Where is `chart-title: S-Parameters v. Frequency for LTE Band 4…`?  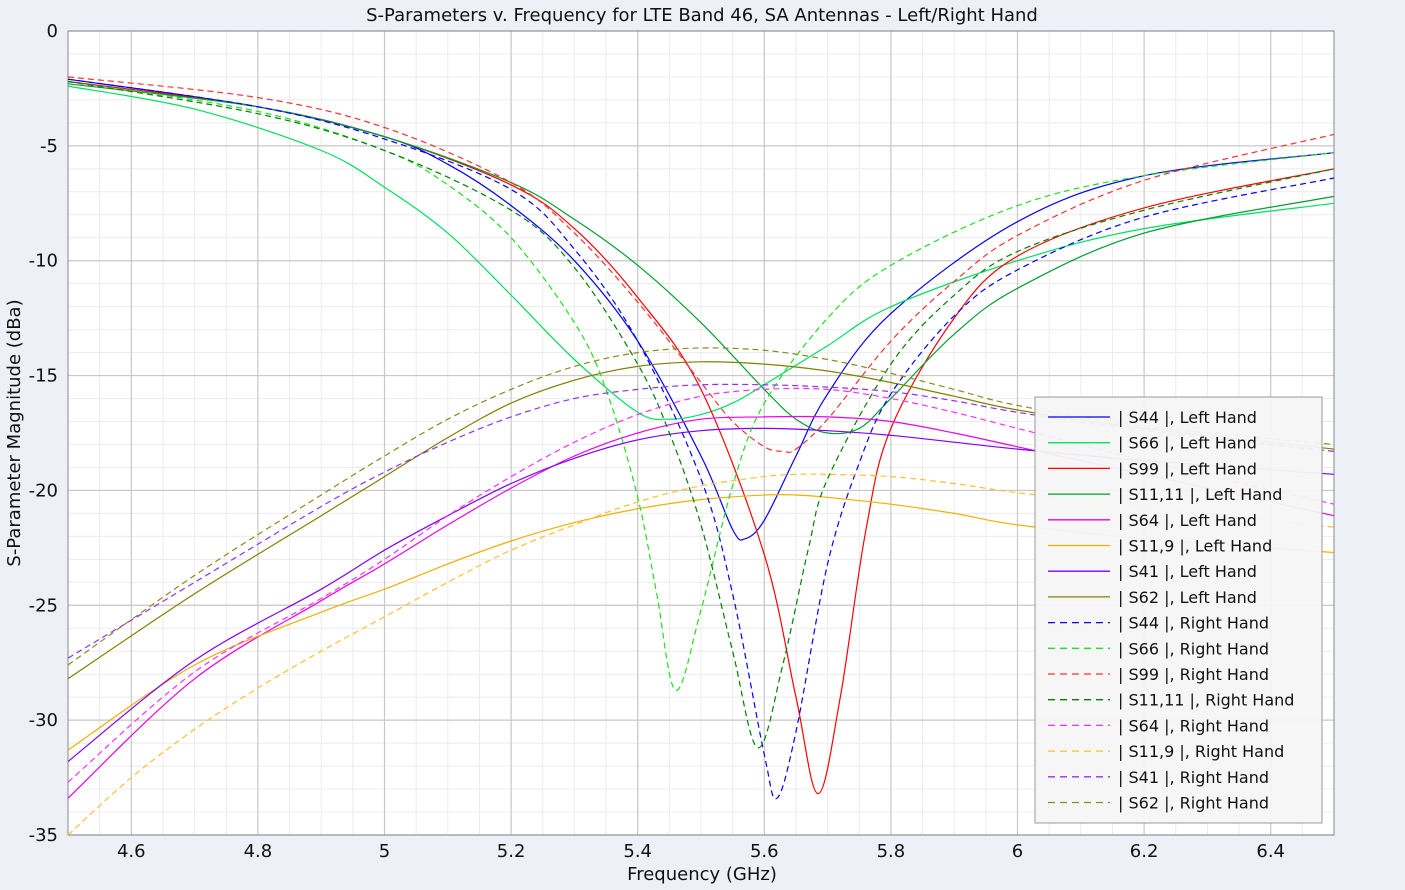
chart-title: S-Parameters v. Frequency for LTE Band 4… is located at coordinates (702, 15).